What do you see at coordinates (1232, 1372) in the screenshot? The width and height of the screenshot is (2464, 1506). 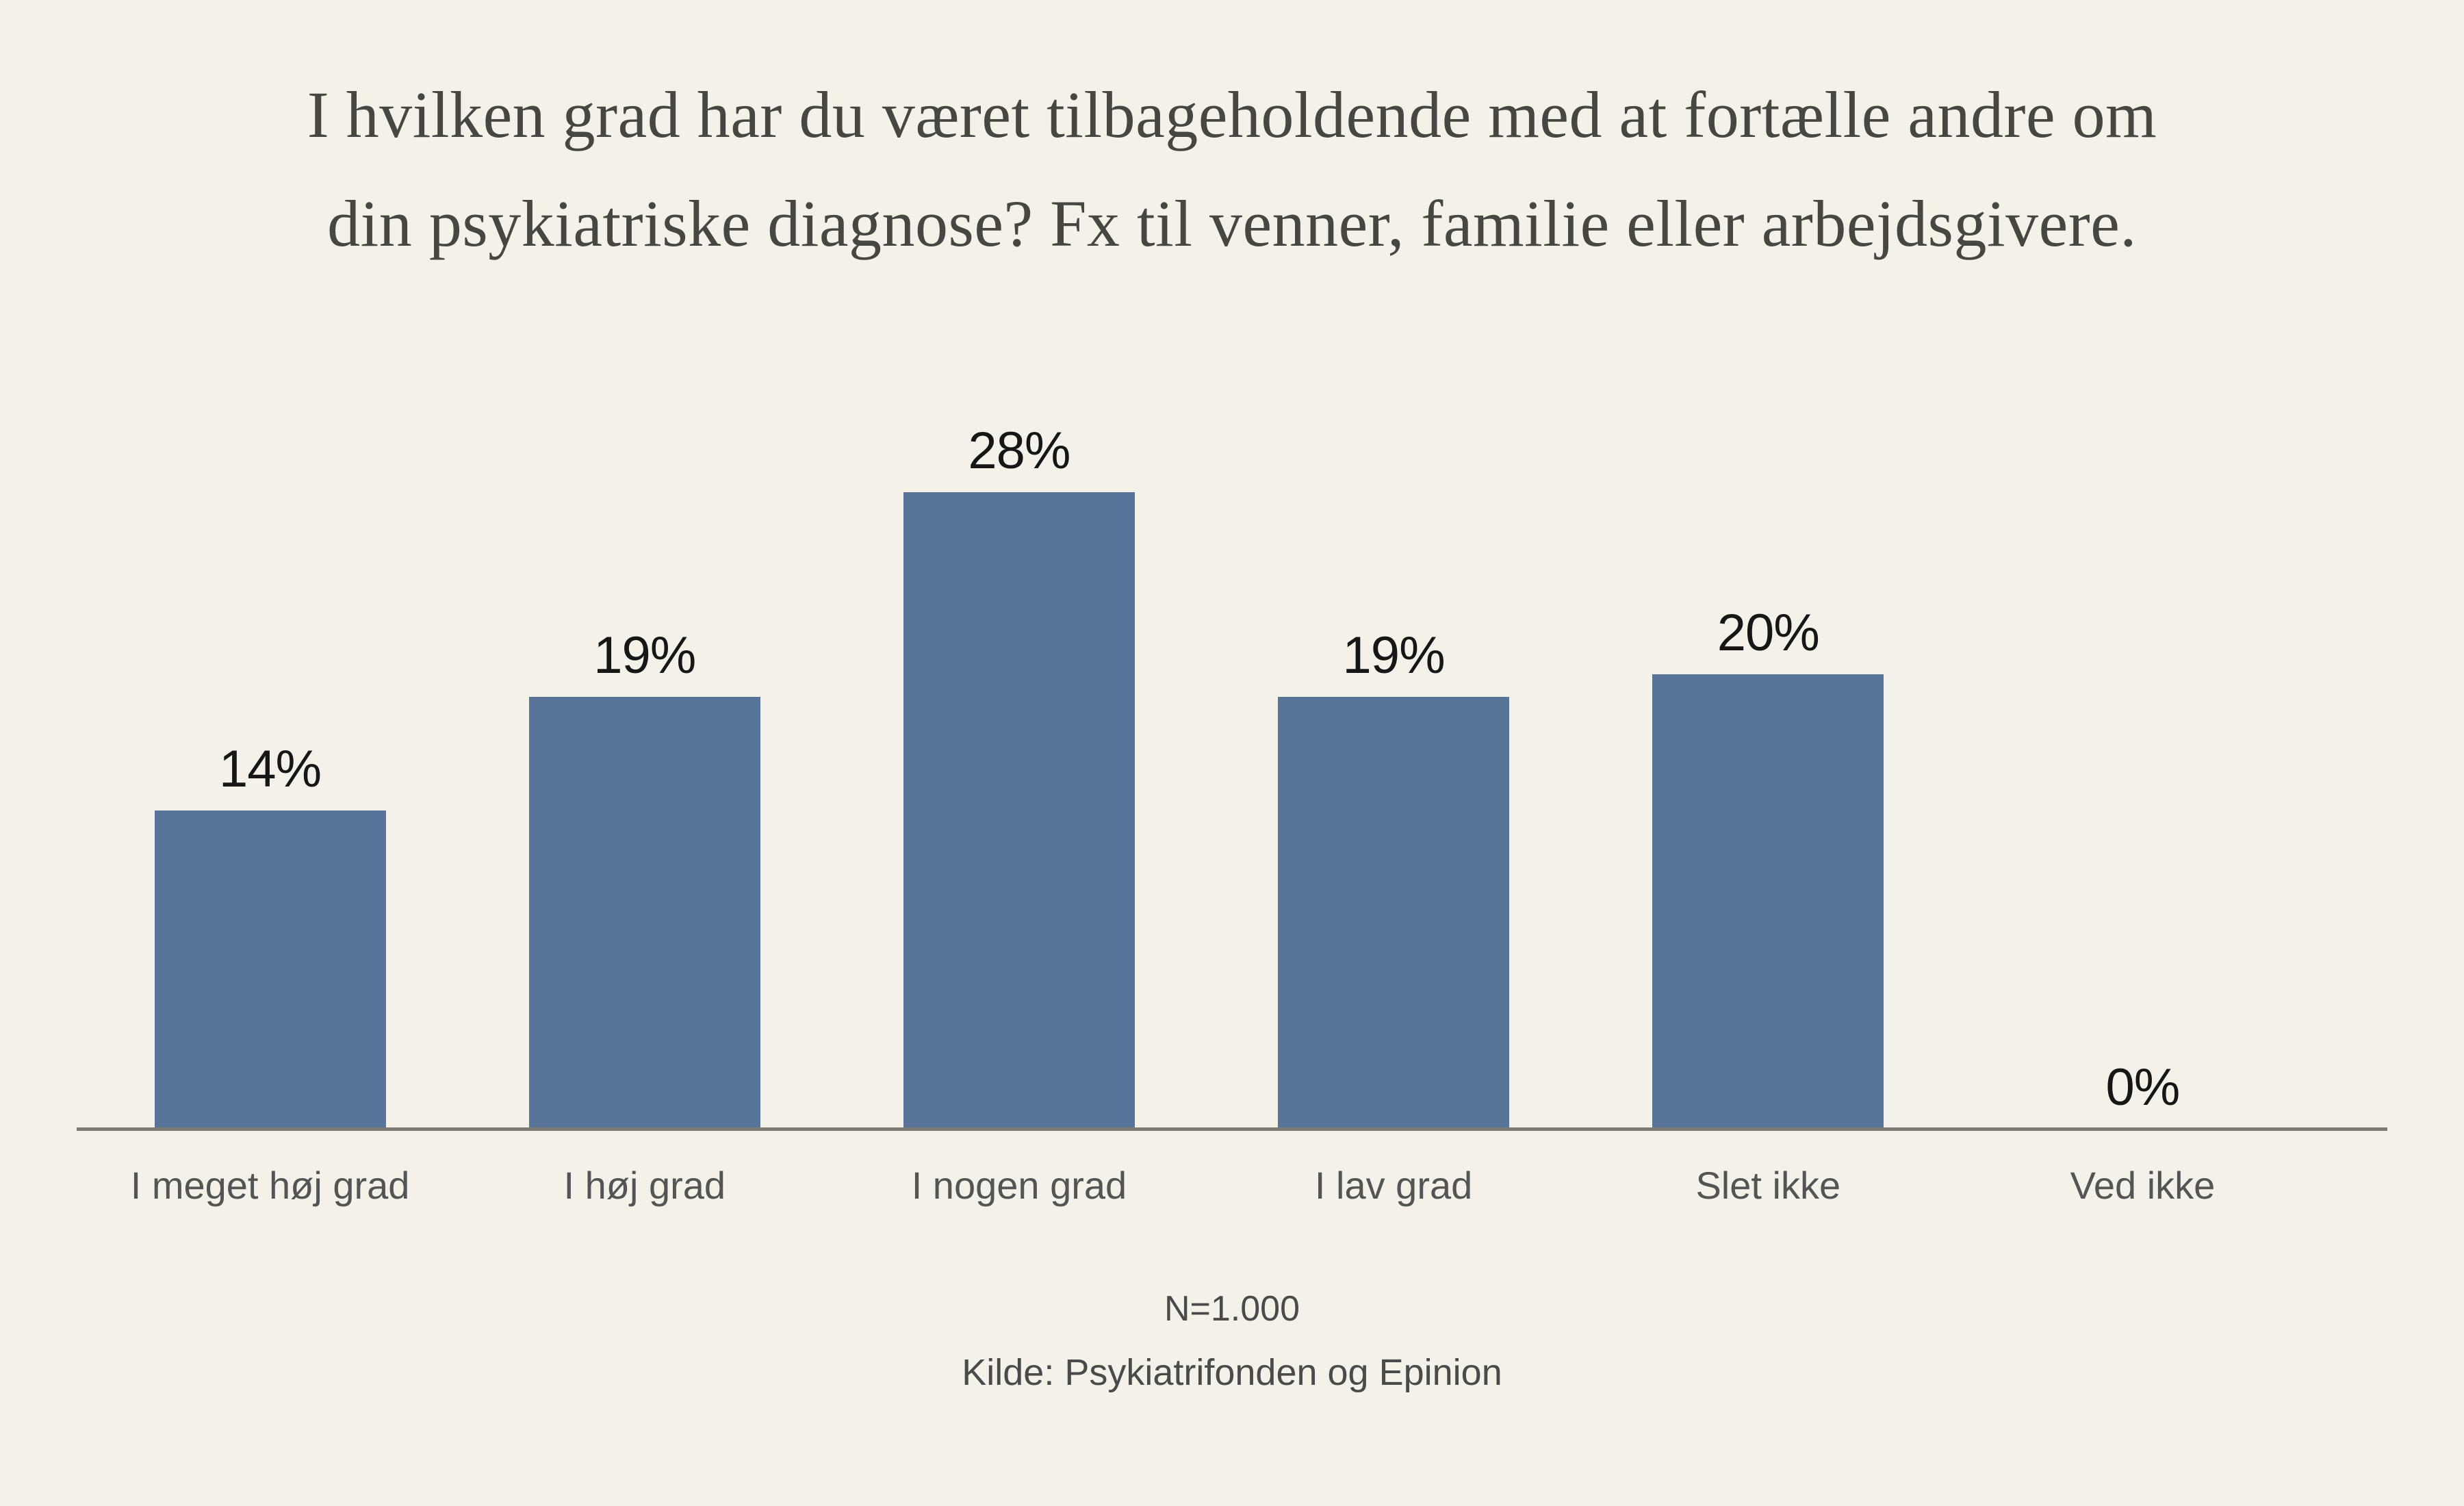 I see `source-label: Kilde: Psykiatrifonden og Epinion` at bounding box center [1232, 1372].